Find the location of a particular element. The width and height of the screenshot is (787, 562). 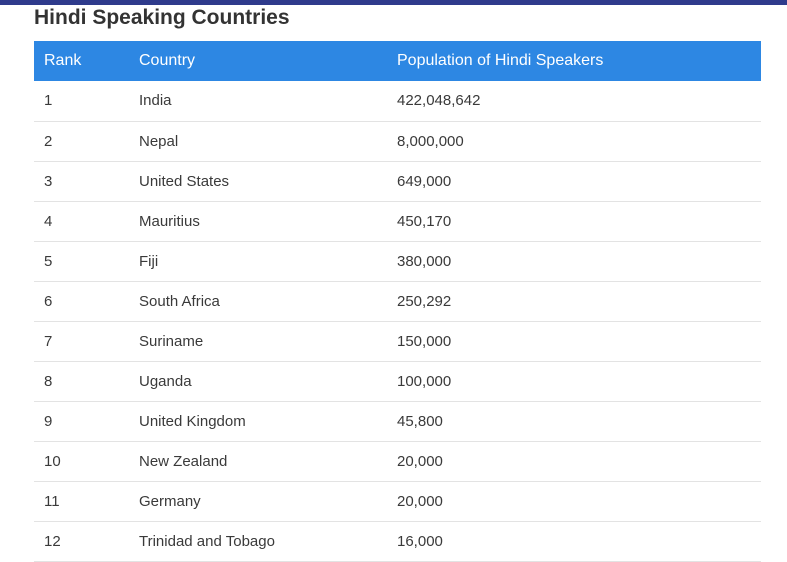

table-row: 6 South Africa 250,292 is located at coordinates (397, 301).